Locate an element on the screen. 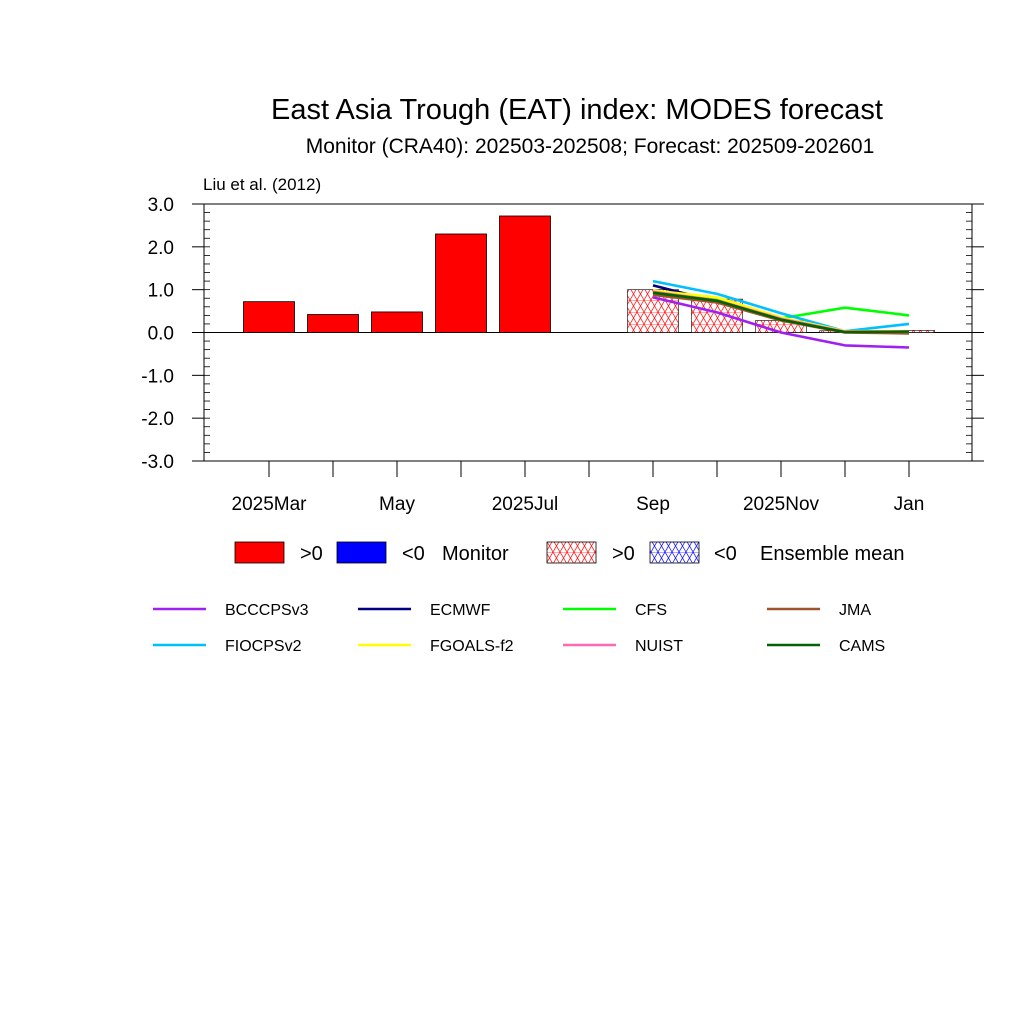 This screenshot has height=1024, width=1024. legend-label-cams: CAMS is located at coordinates (862, 646).